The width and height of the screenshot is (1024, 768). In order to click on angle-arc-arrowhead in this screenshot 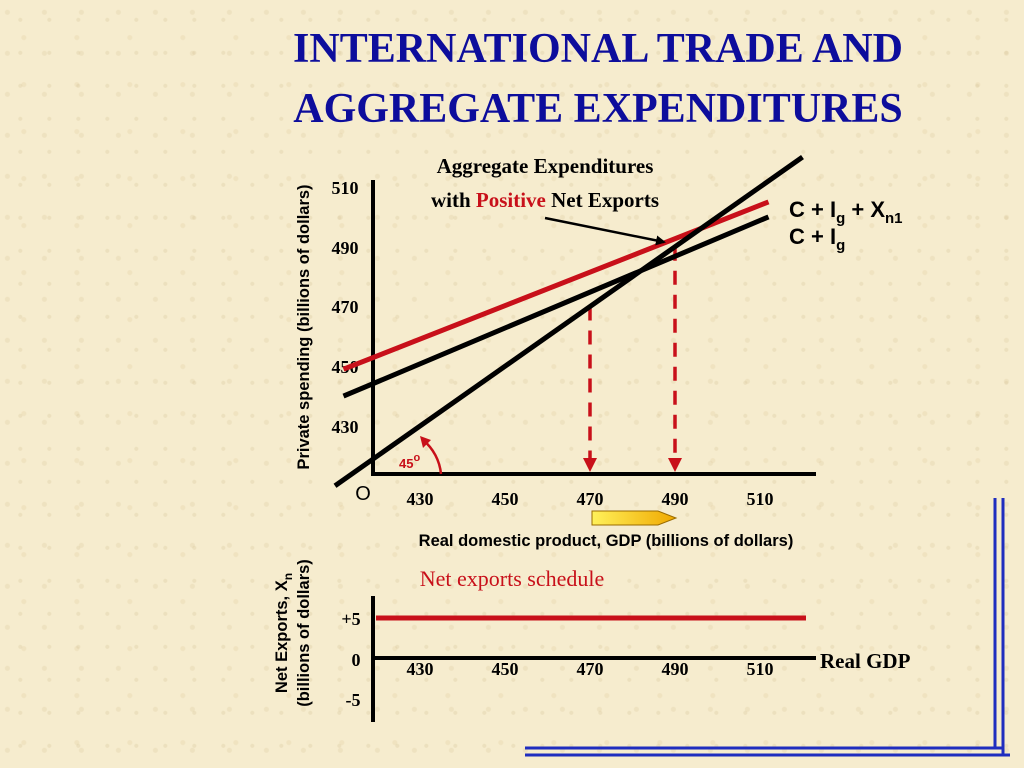, I will do `click(425, 442)`.